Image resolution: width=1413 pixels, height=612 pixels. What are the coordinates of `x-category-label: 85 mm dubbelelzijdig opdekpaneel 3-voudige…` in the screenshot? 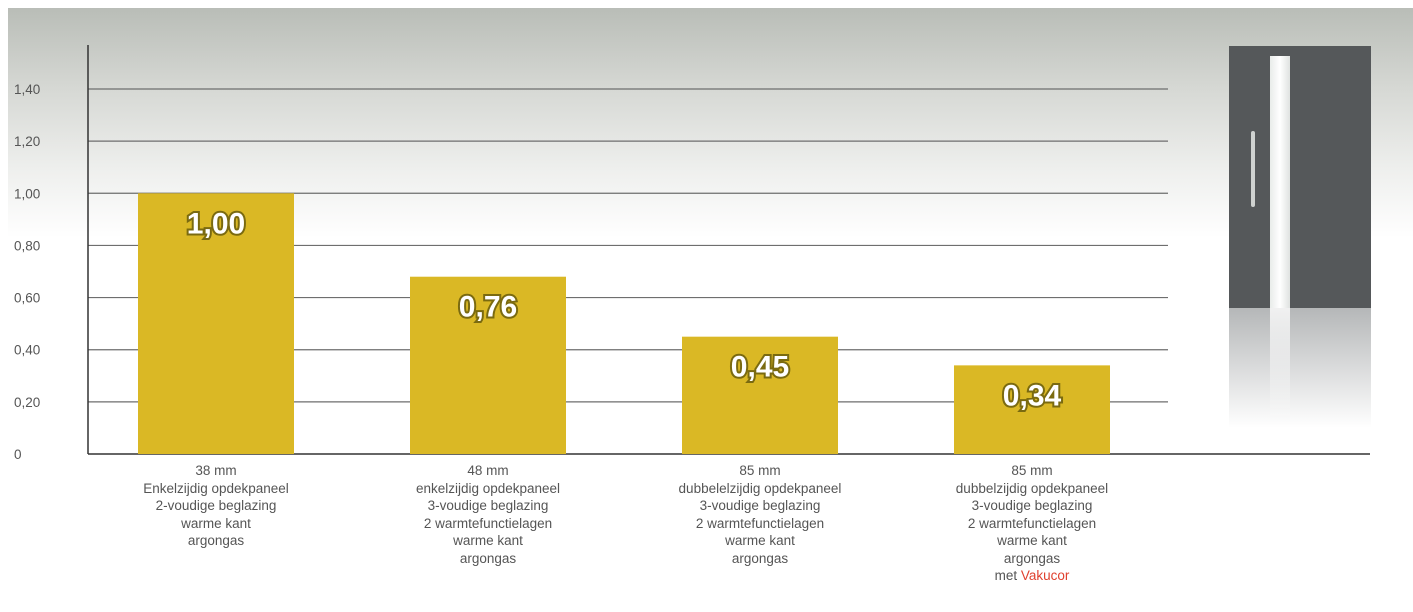 It's located at (760, 514).